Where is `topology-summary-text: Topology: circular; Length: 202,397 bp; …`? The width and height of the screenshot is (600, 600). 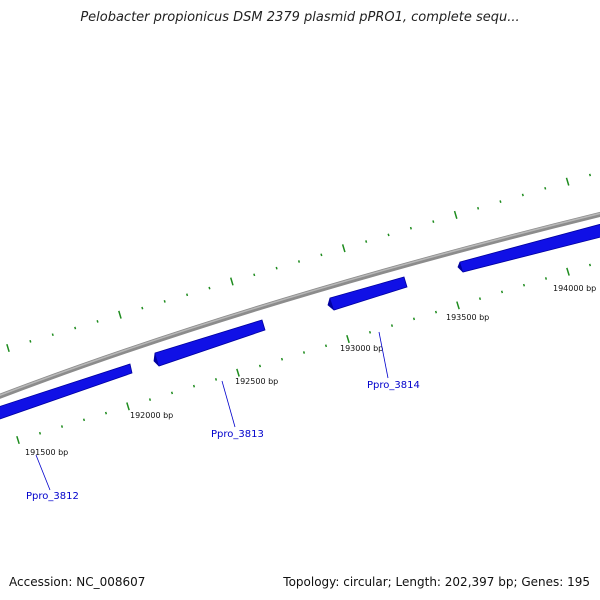
topology-summary-text: Topology: circular; Length: 202,397 bp; … is located at coordinates (436, 582).